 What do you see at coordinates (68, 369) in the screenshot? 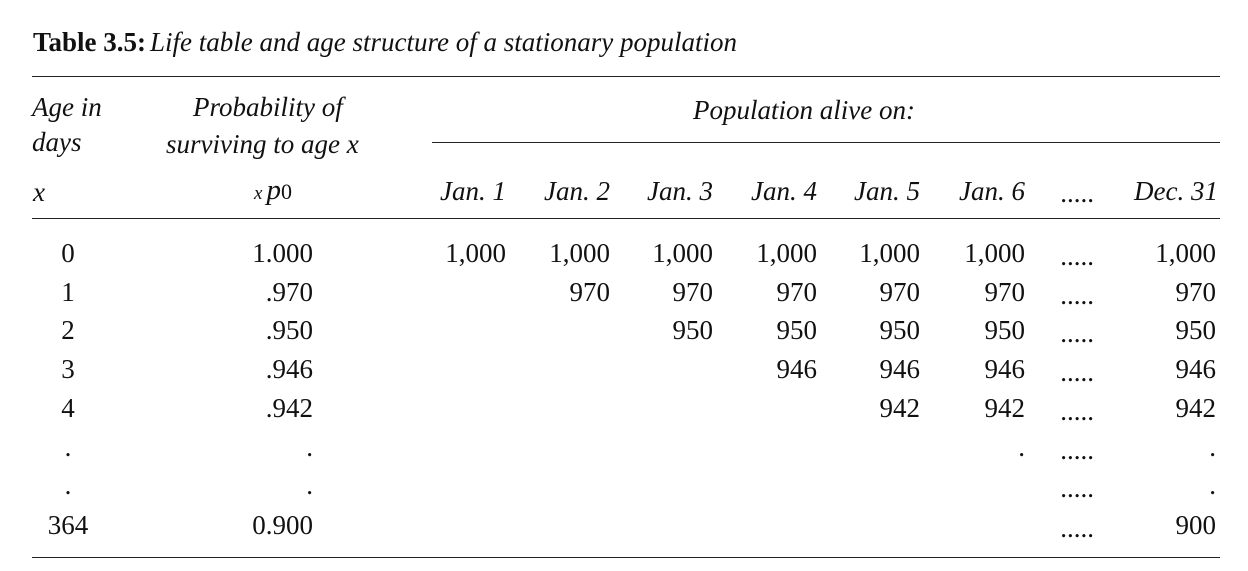
I see `age-cell: 3` at bounding box center [68, 369].